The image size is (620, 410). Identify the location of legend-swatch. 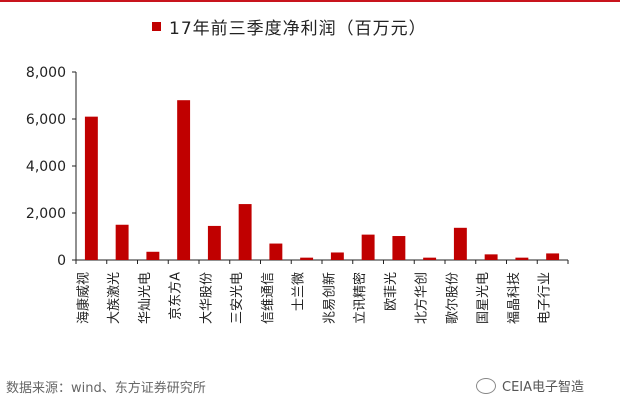
(156, 26).